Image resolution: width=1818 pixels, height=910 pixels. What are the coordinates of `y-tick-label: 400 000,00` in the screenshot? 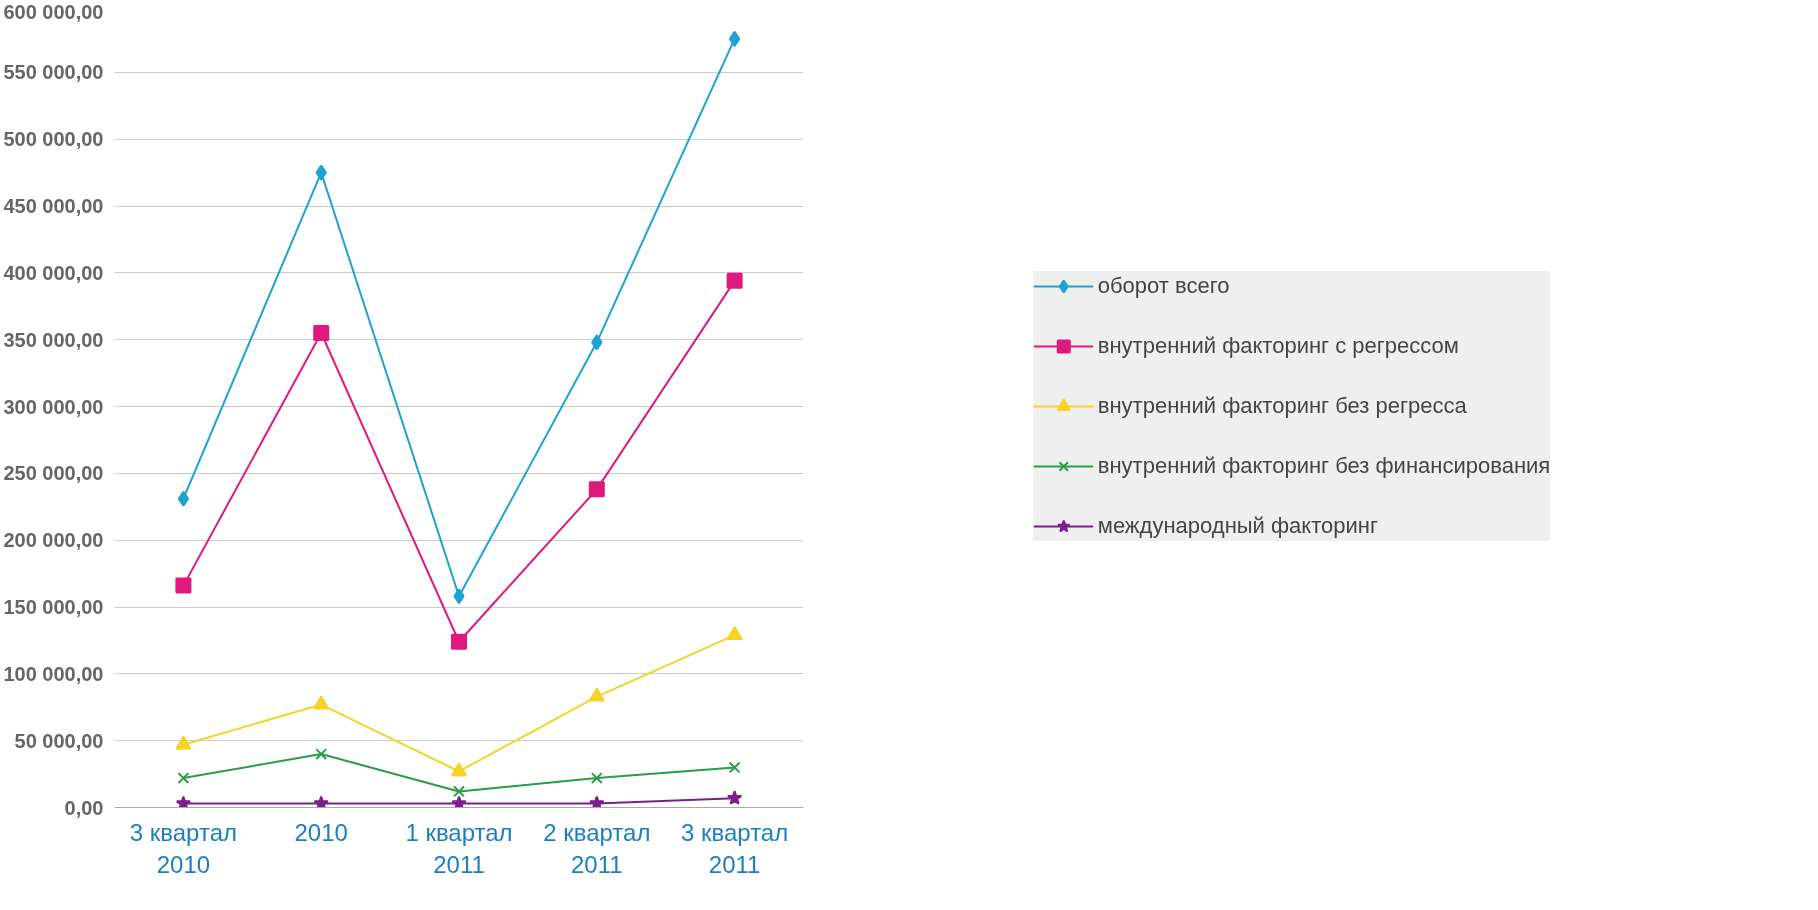 It's located at (53, 272).